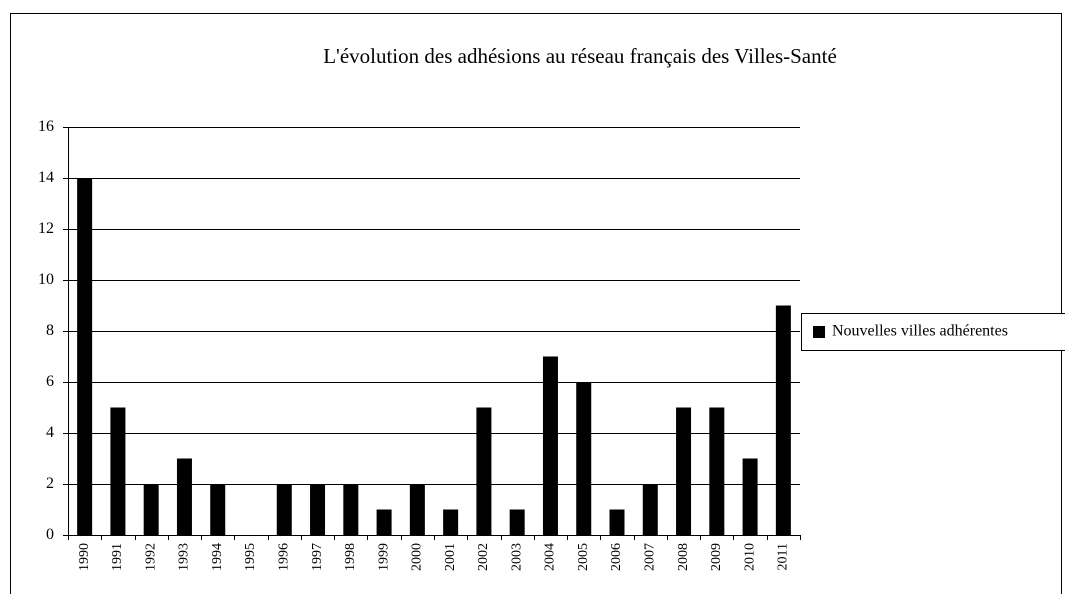 The height and width of the screenshot is (599, 1065). What do you see at coordinates (516, 557) in the screenshot?
I see `x-tick-label: 2003` at bounding box center [516, 557].